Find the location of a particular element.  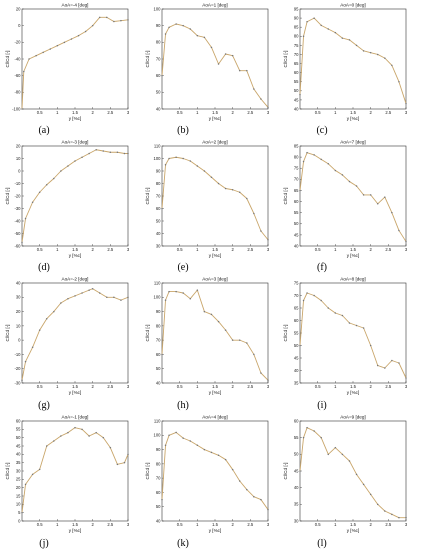

x-tick-label: 2 is located at coordinates (370, 112).